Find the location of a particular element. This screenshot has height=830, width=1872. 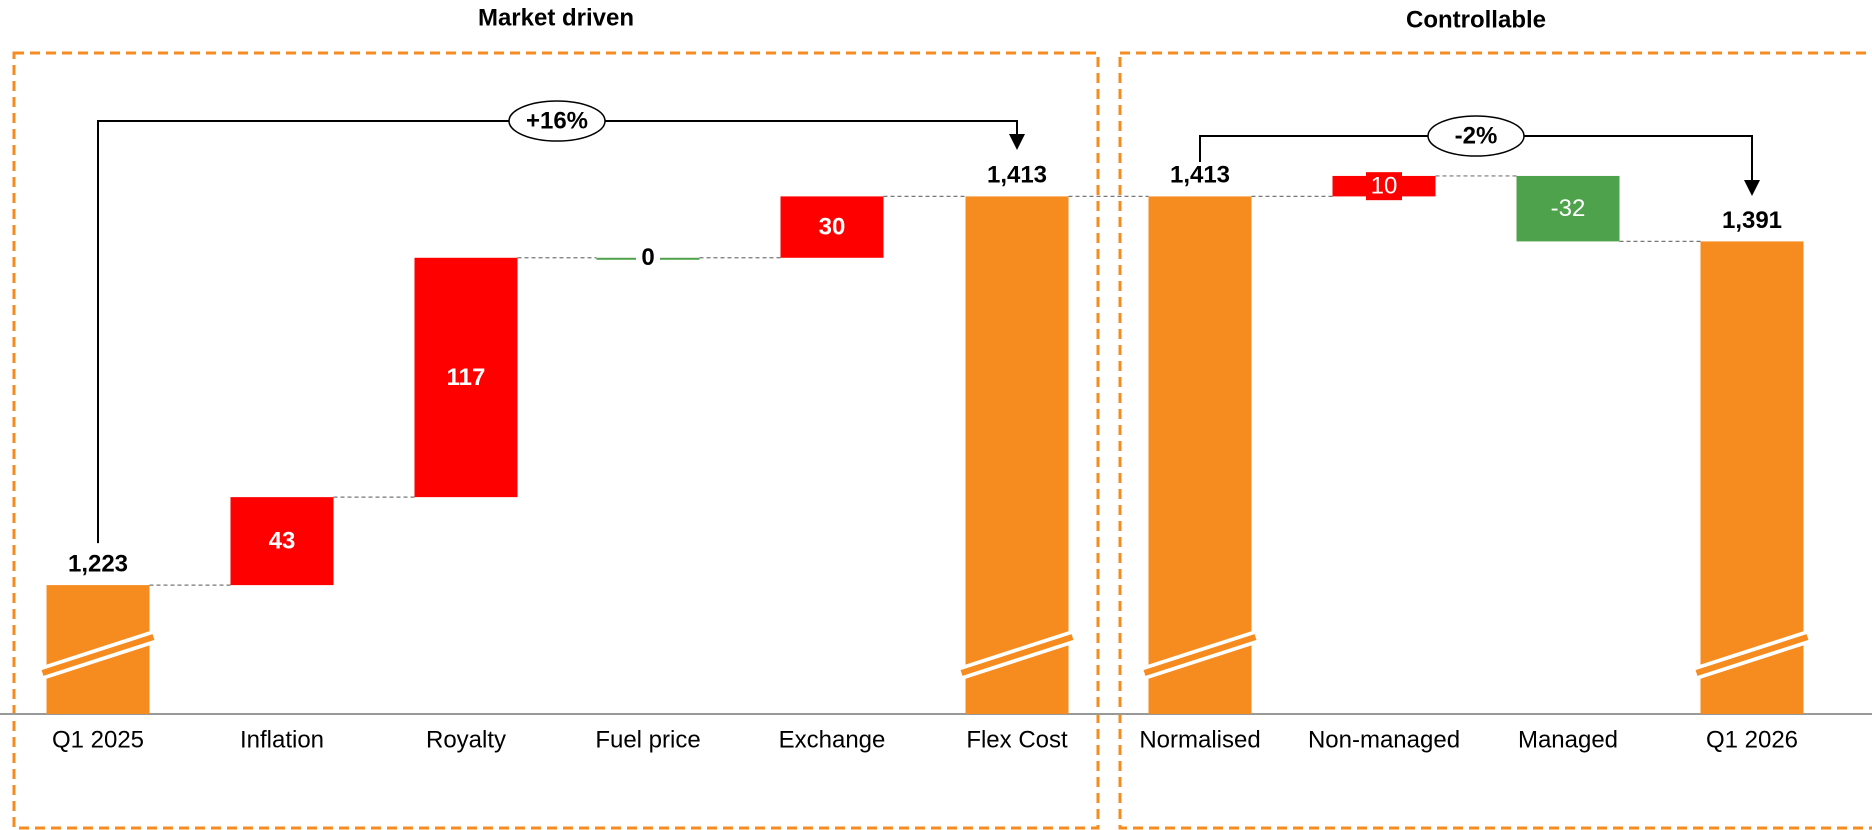

x-tick-label: Fuel price is located at coordinates (647, 739).